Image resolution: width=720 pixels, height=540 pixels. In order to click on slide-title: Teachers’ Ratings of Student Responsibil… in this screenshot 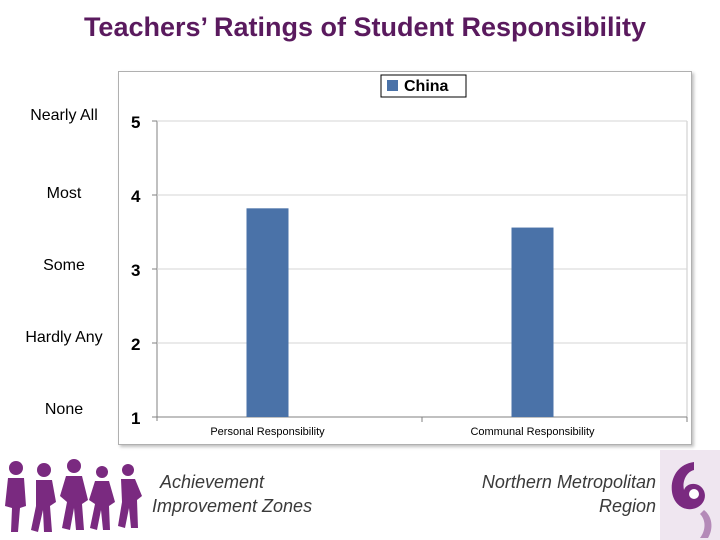, I will do `click(365, 27)`.